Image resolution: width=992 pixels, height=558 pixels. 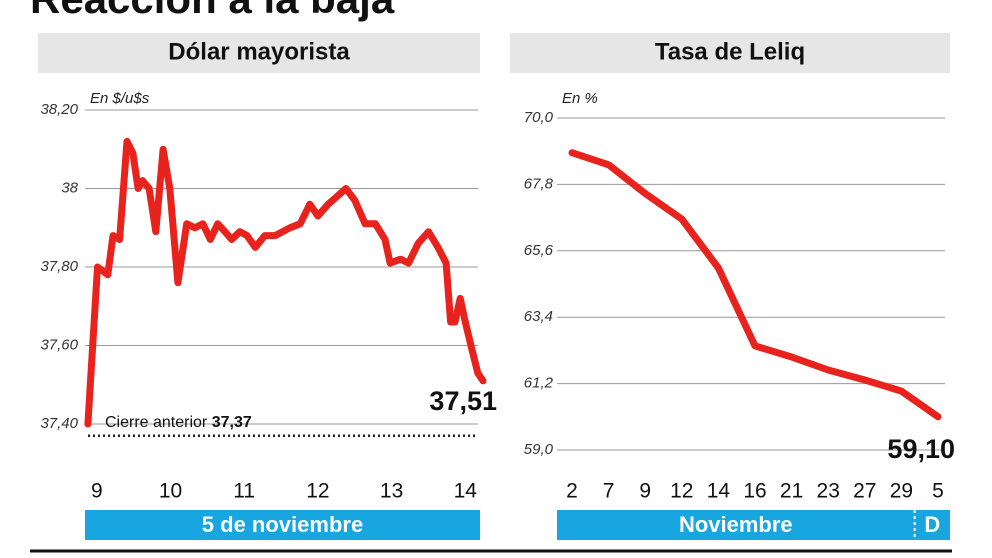 I want to click on y-tick-label: 65,6, so click(x=539, y=250).